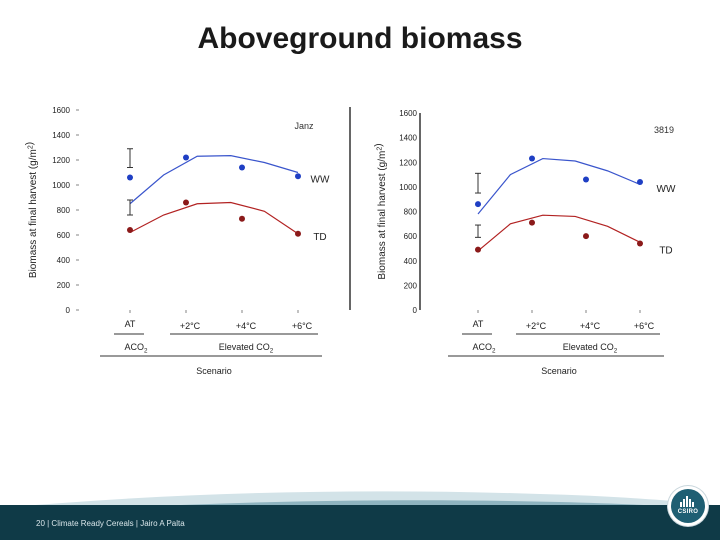 The width and height of the screenshot is (720, 540). What do you see at coordinates (590, 348) in the screenshot?
I see `panel2-group-label-eco2: Elevated CO2` at bounding box center [590, 348].